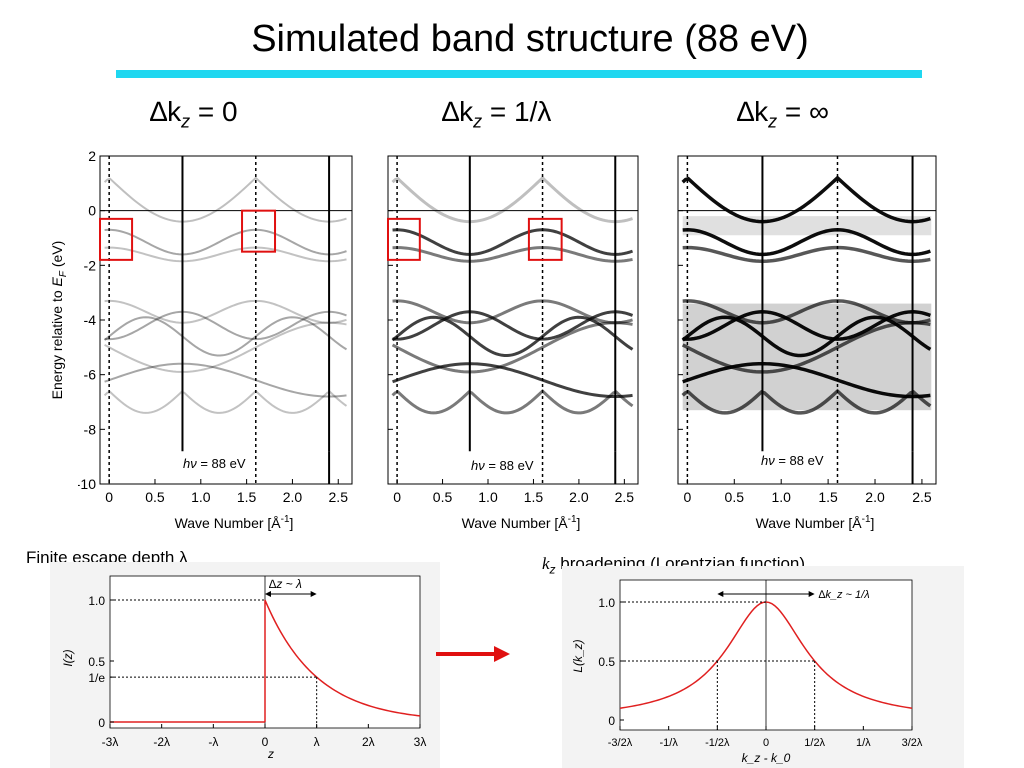 The width and height of the screenshot is (1024, 768). What do you see at coordinates (87, 484) in the screenshot?
I see `y-tick-label: -10` at bounding box center [87, 484].